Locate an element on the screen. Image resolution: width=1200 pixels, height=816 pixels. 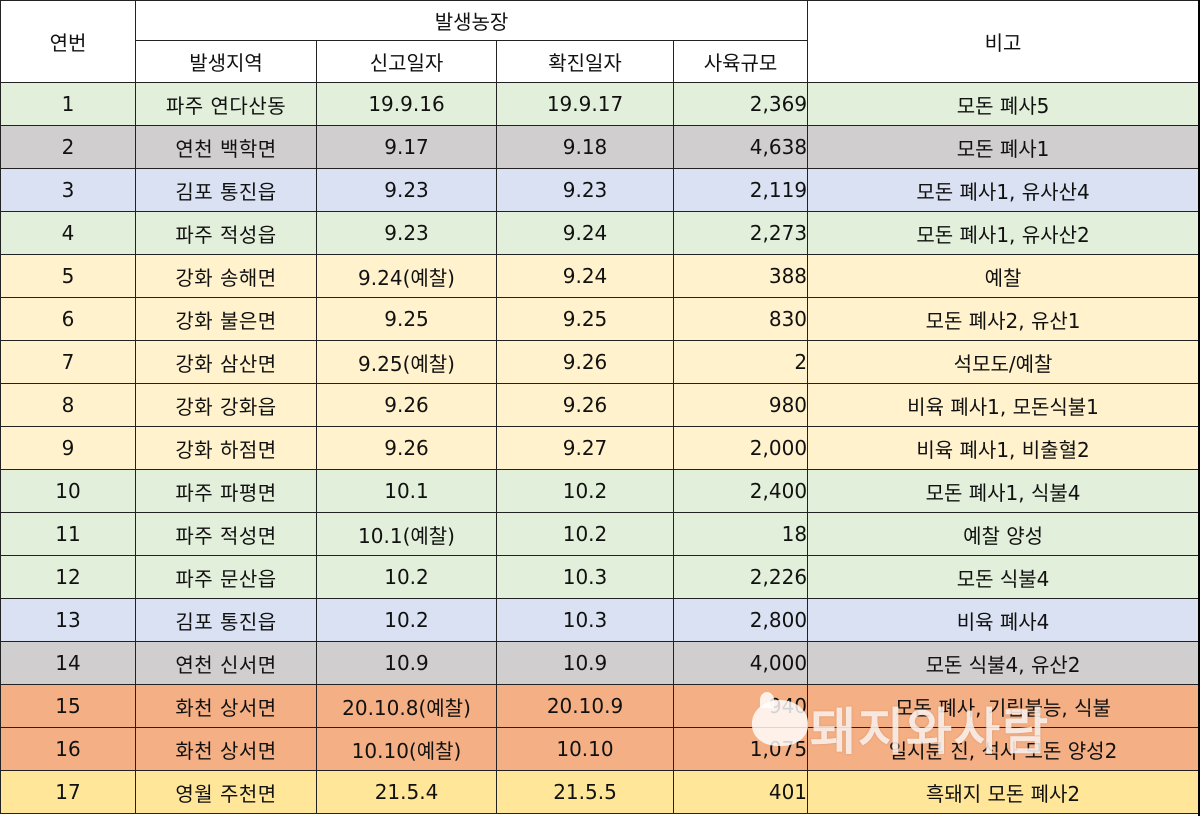
cell-herd-size: 2,119 is located at coordinates (740, 190).